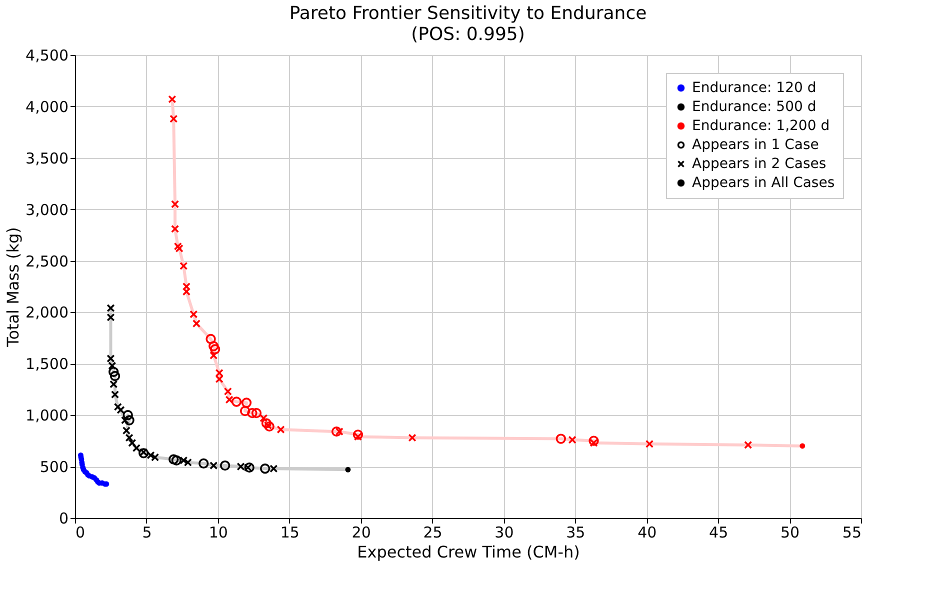 Image resolution: width=925 pixels, height=603 pixels. I want to click on x-tick-label: 25, so click(432, 533).